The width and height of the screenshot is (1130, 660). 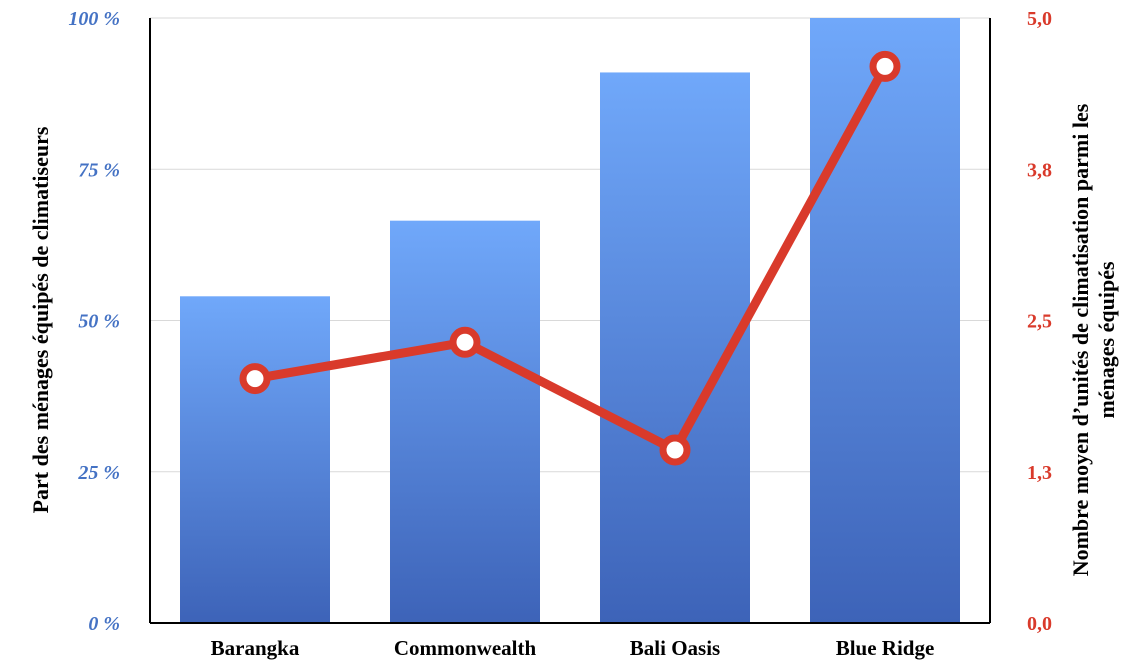 What do you see at coordinates (1039, 624) in the screenshot?
I see `y2-tick-label: 0,0` at bounding box center [1039, 624].